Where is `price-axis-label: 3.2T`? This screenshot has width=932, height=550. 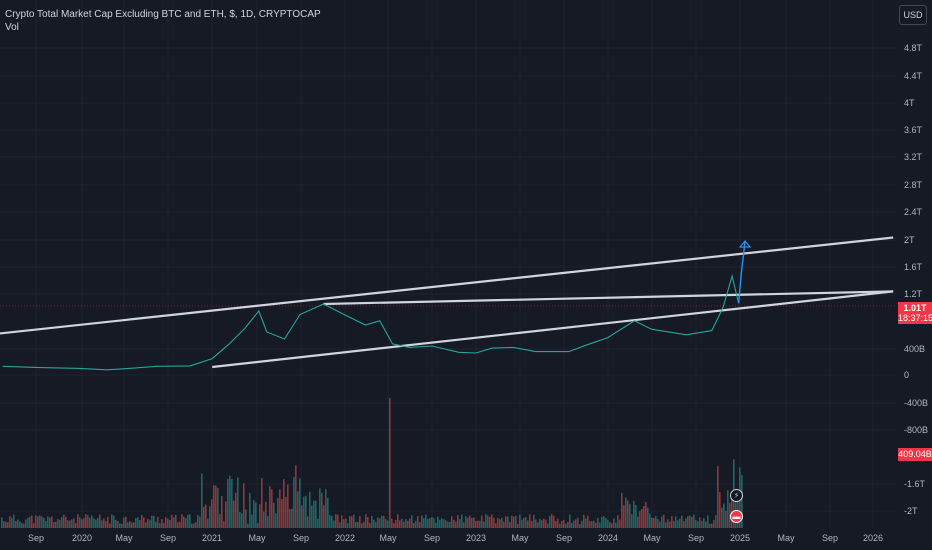
price-axis-label: 3.2T is located at coordinates (913, 157).